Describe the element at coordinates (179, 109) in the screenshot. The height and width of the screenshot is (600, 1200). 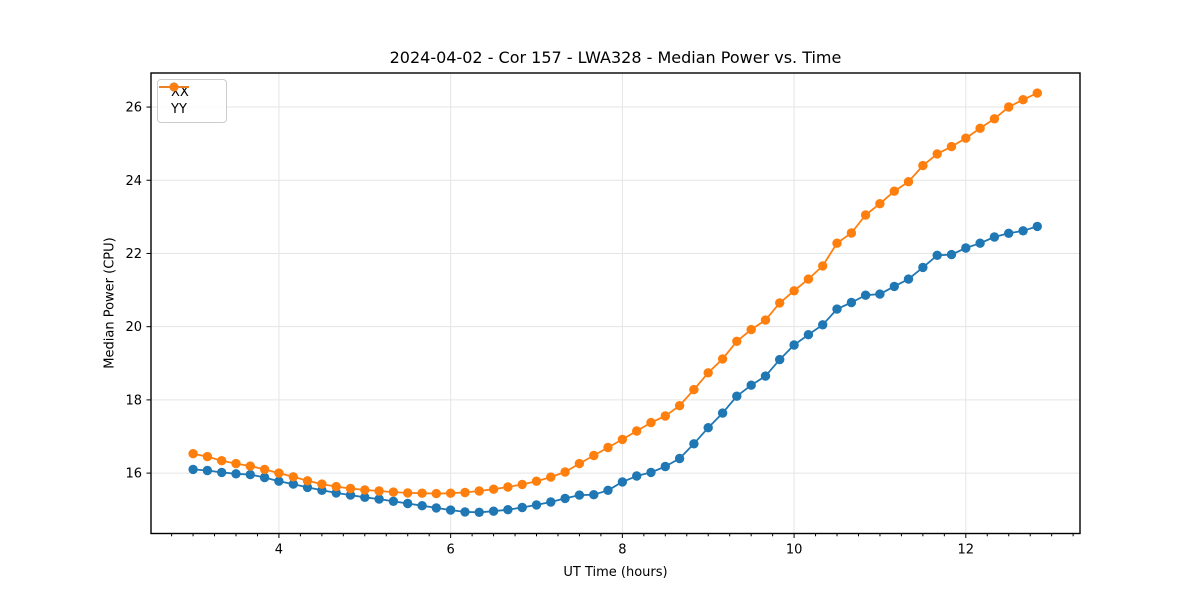
I see `legend-label-yy: YY` at that location.